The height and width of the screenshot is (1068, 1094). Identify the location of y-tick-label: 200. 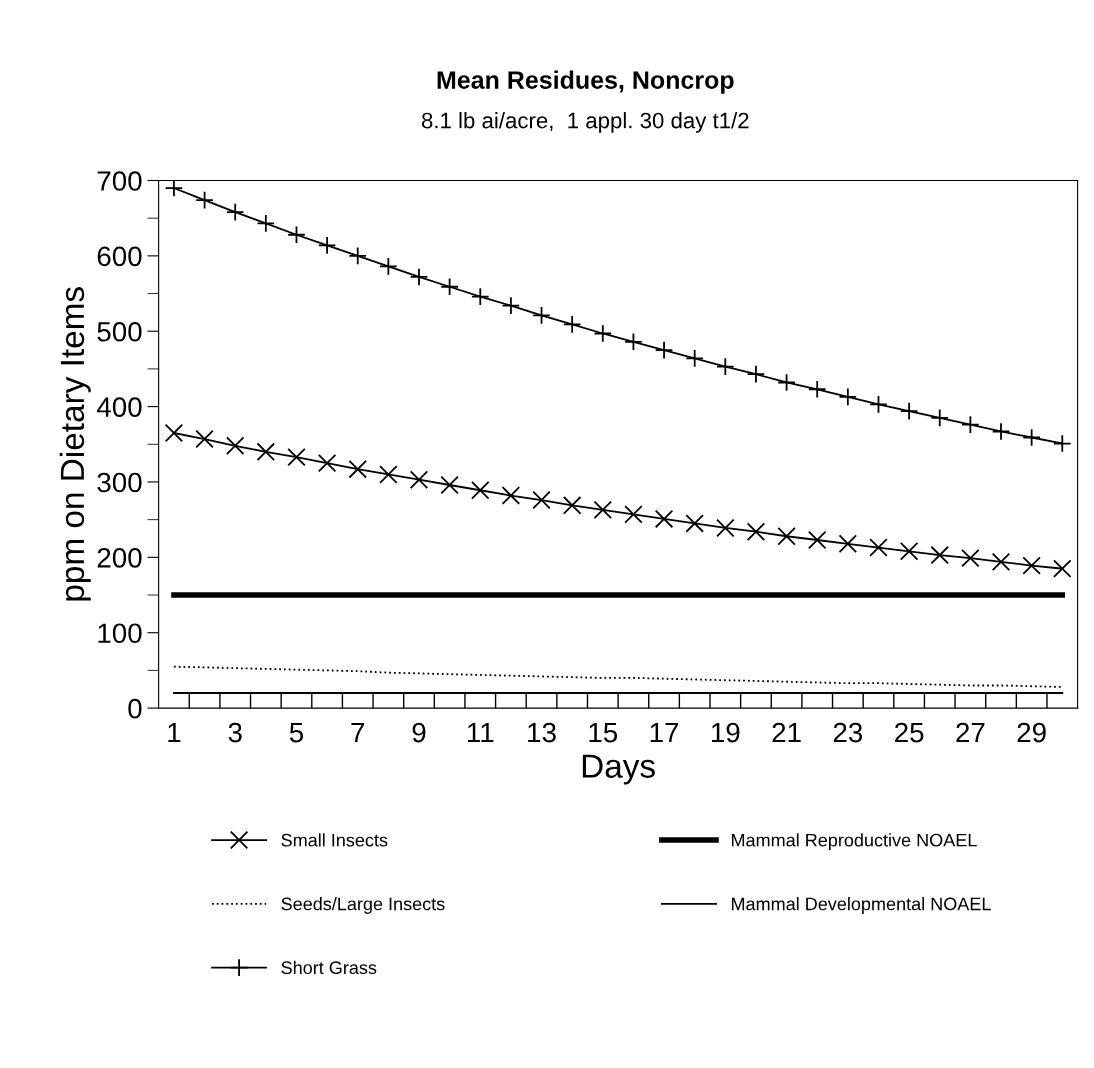
(119, 558).